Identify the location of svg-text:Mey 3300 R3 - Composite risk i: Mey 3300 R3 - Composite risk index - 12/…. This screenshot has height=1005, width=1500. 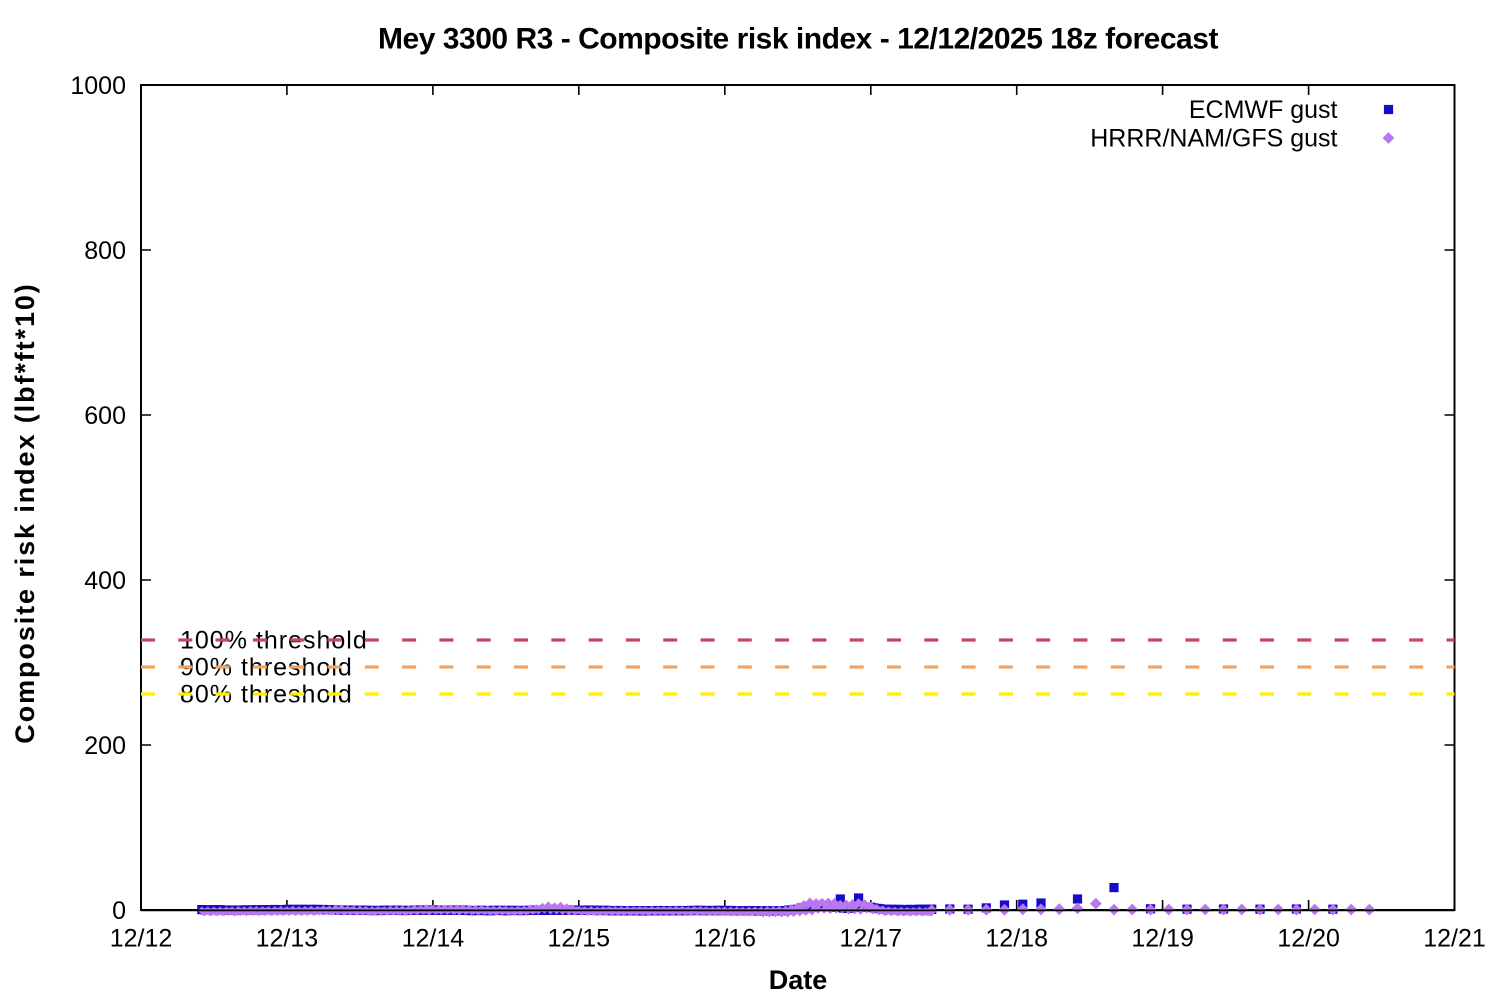
(798, 39).